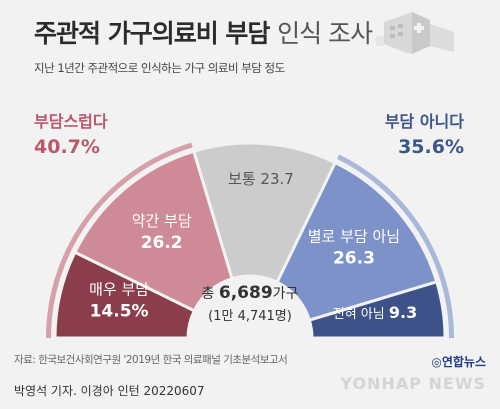 Image resolution: width=500 pixels, height=409 pixels. I want to click on title-bold: 주관적 가구의료비 부담, so click(152, 33).